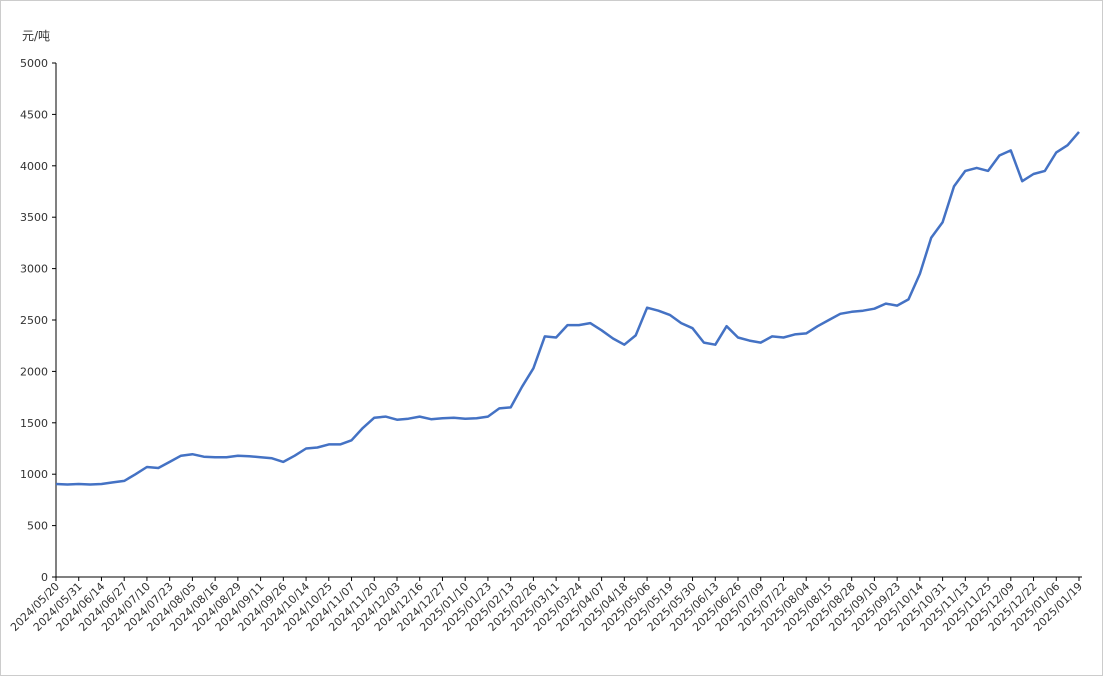  I want to click on y-tick-label: 4500, so click(34, 114).